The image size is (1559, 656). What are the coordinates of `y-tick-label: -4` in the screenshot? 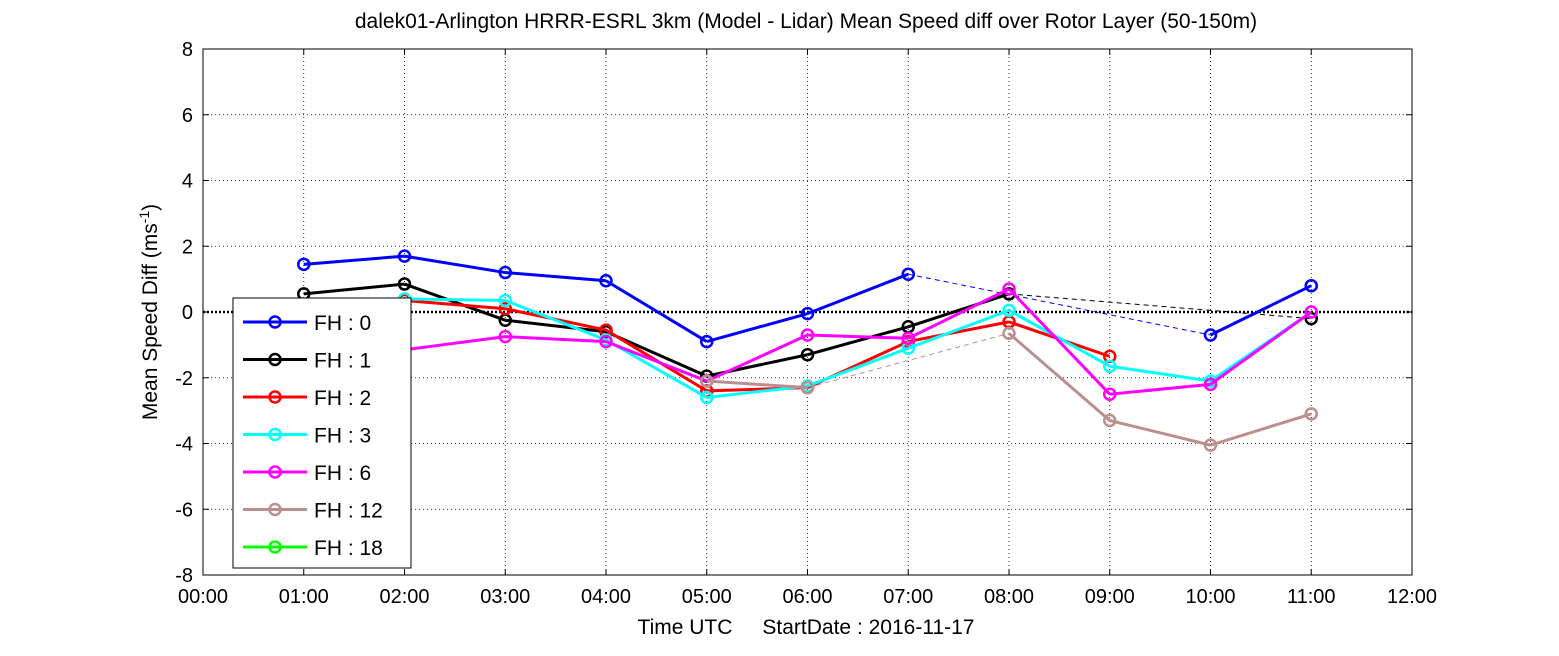 It's located at (184, 445).